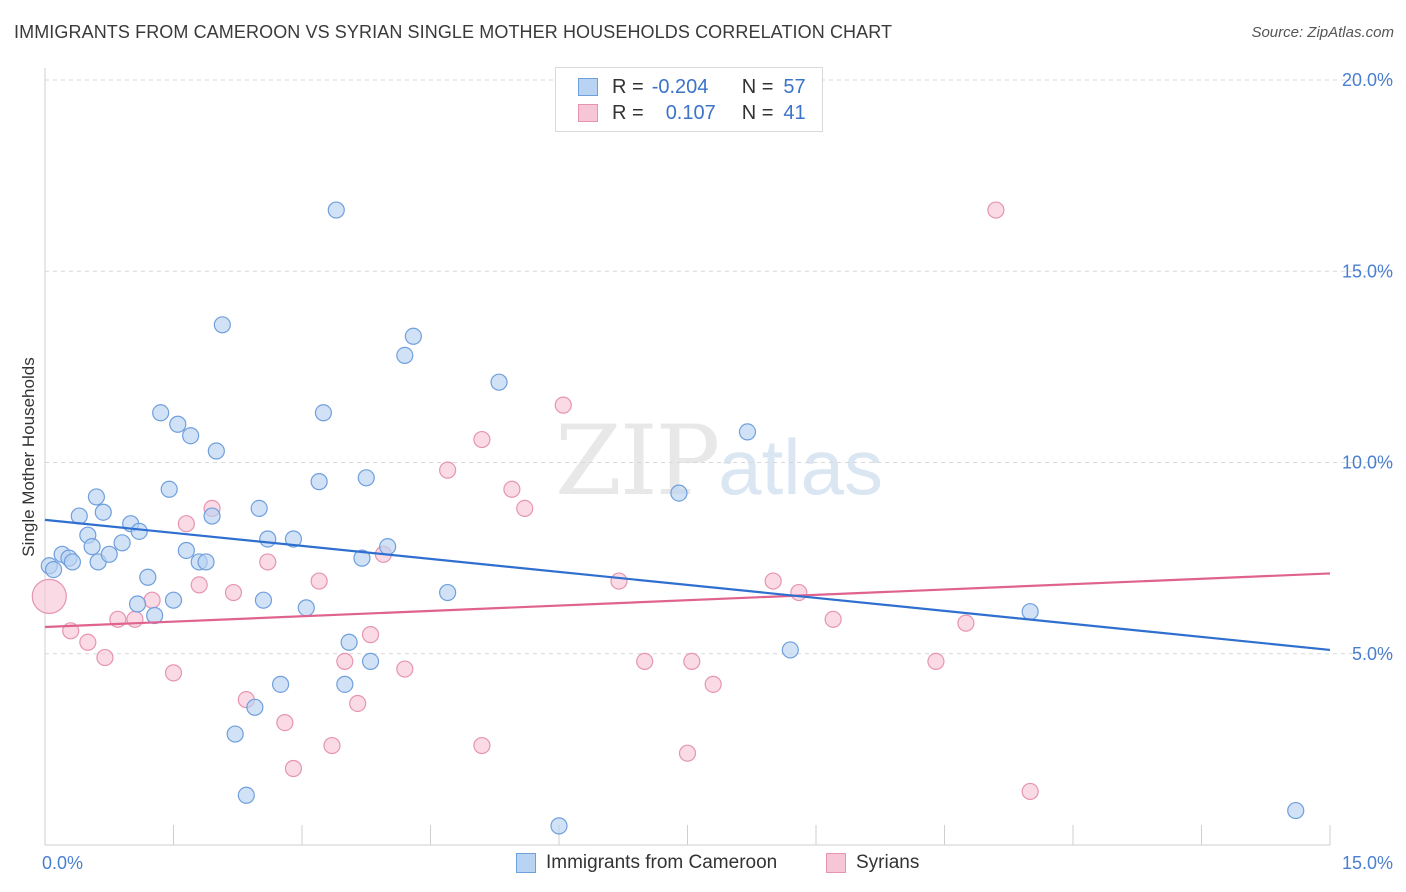  What do you see at coordinates (794, 86) in the screenshot?
I see `legend-n-value: 57` at bounding box center [794, 86].